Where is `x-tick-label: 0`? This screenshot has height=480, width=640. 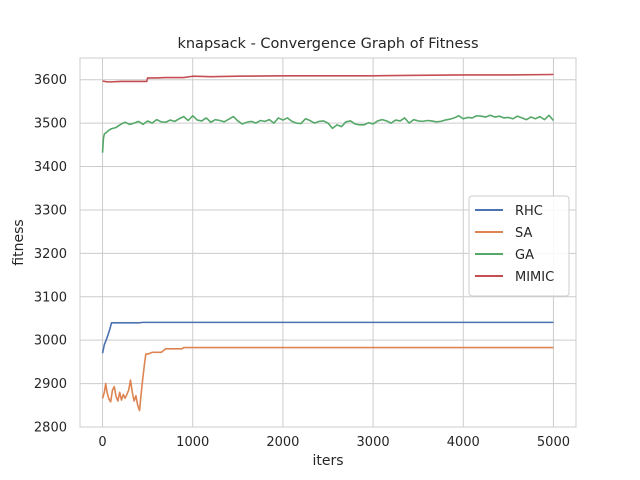
x-tick-label: 0 is located at coordinates (102, 442).